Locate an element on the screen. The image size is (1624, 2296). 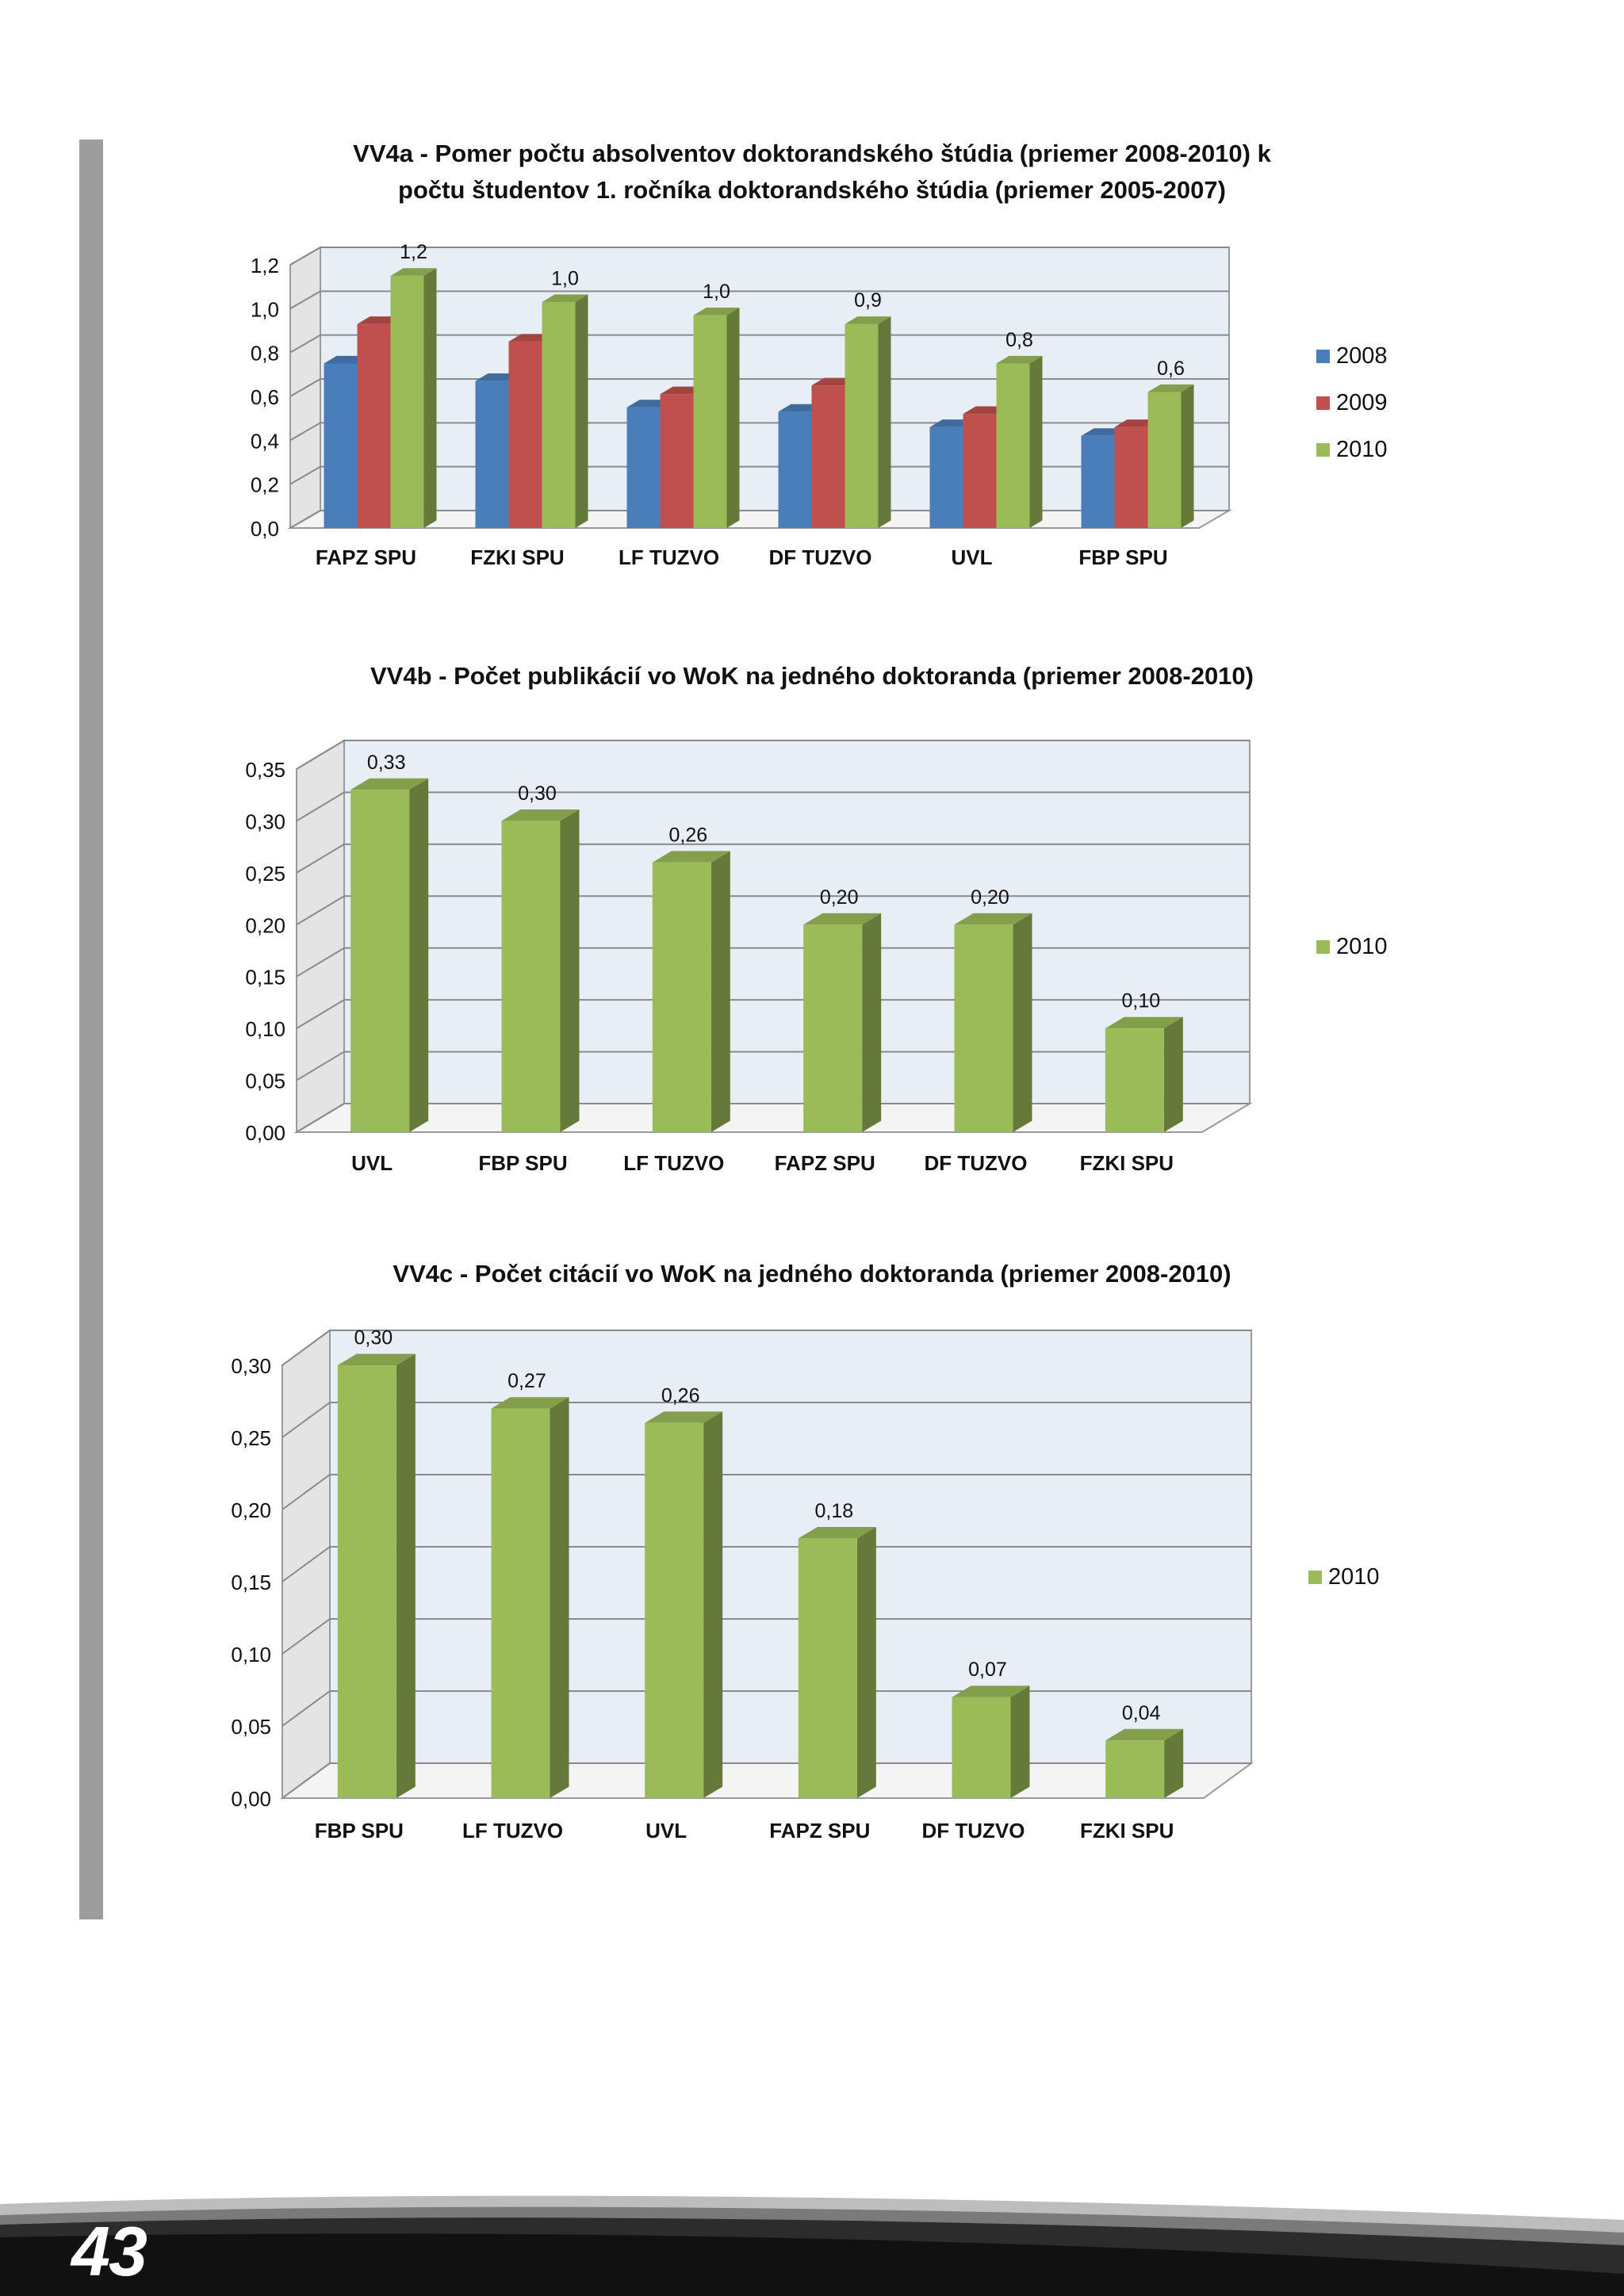
data-label: 0,04 is located at coordinates (1141, 1713).